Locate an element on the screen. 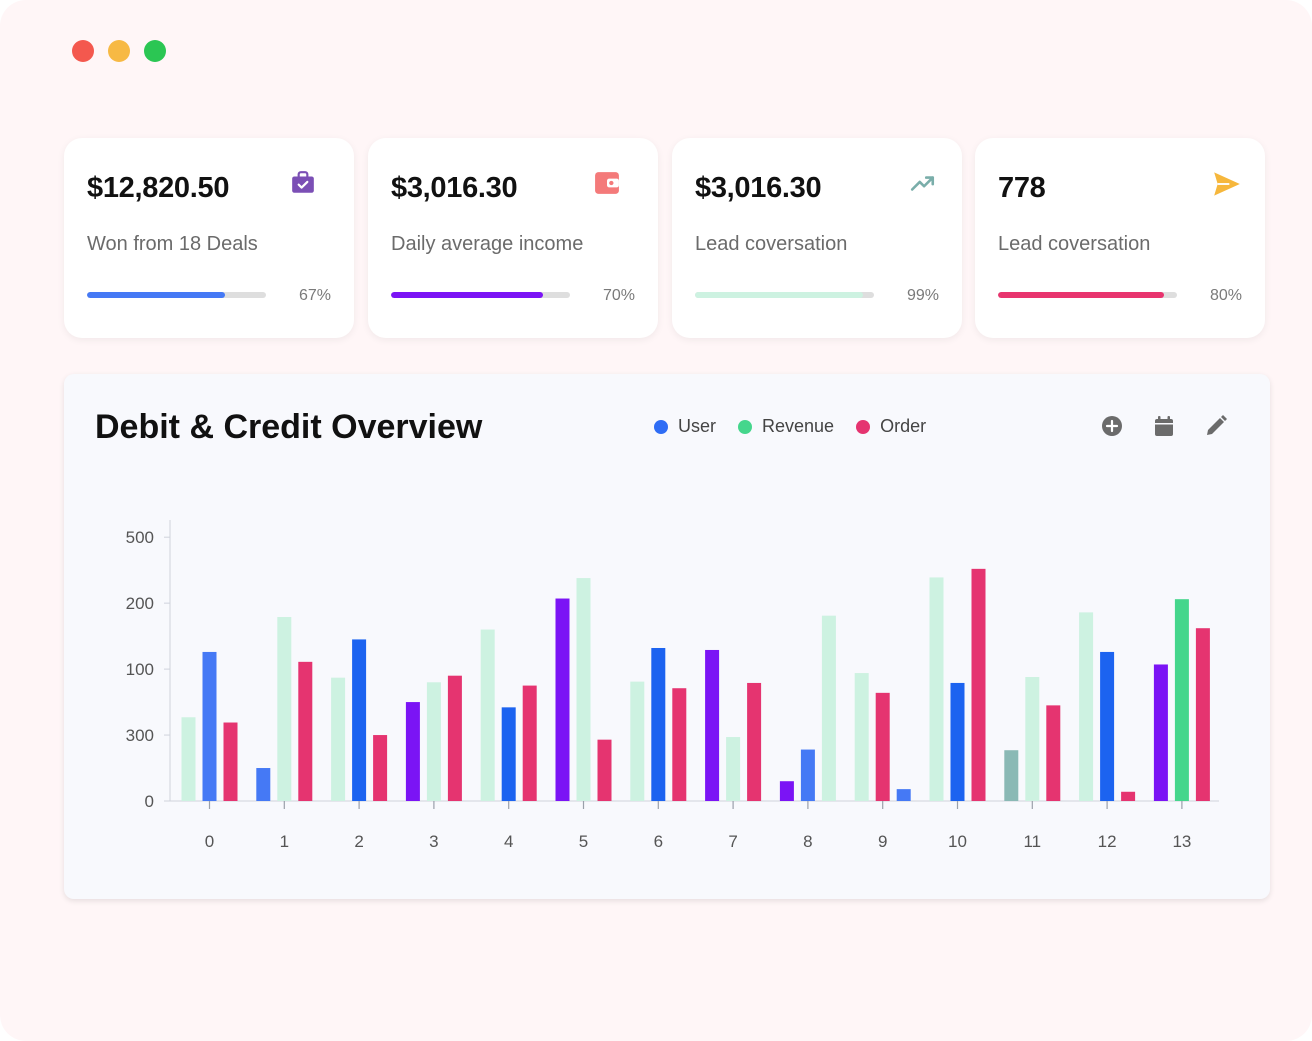 The image size is (1312, 1041). stat-card-income: $3,016.30 Daily average income 70% is located at coordinates (513, 238).